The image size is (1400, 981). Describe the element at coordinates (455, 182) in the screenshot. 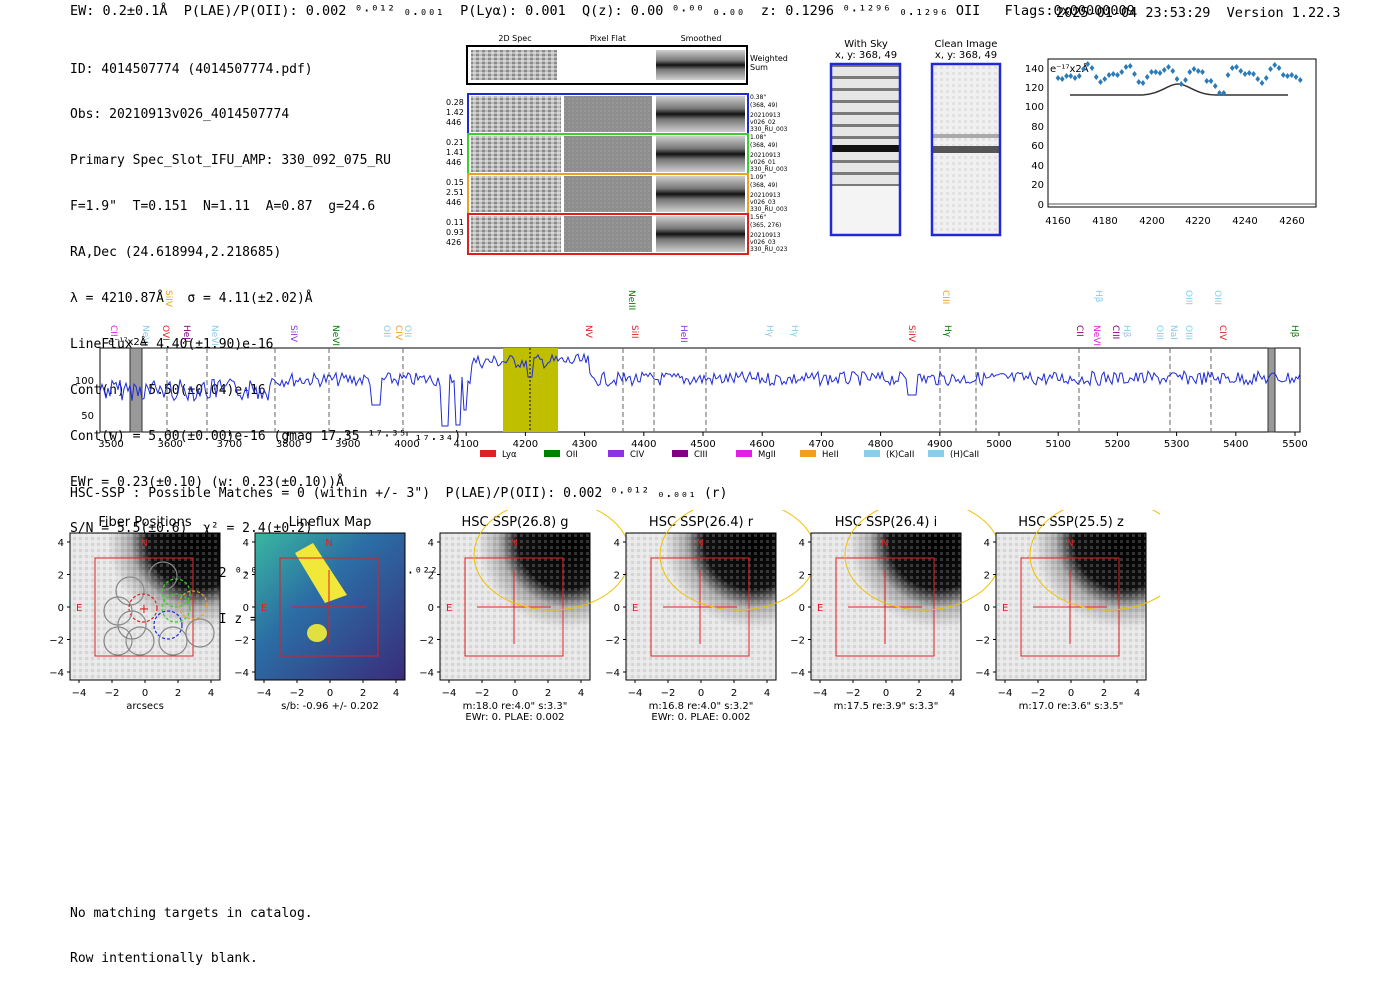

I see `cutout-row-3-l1: 0.15` at that location.